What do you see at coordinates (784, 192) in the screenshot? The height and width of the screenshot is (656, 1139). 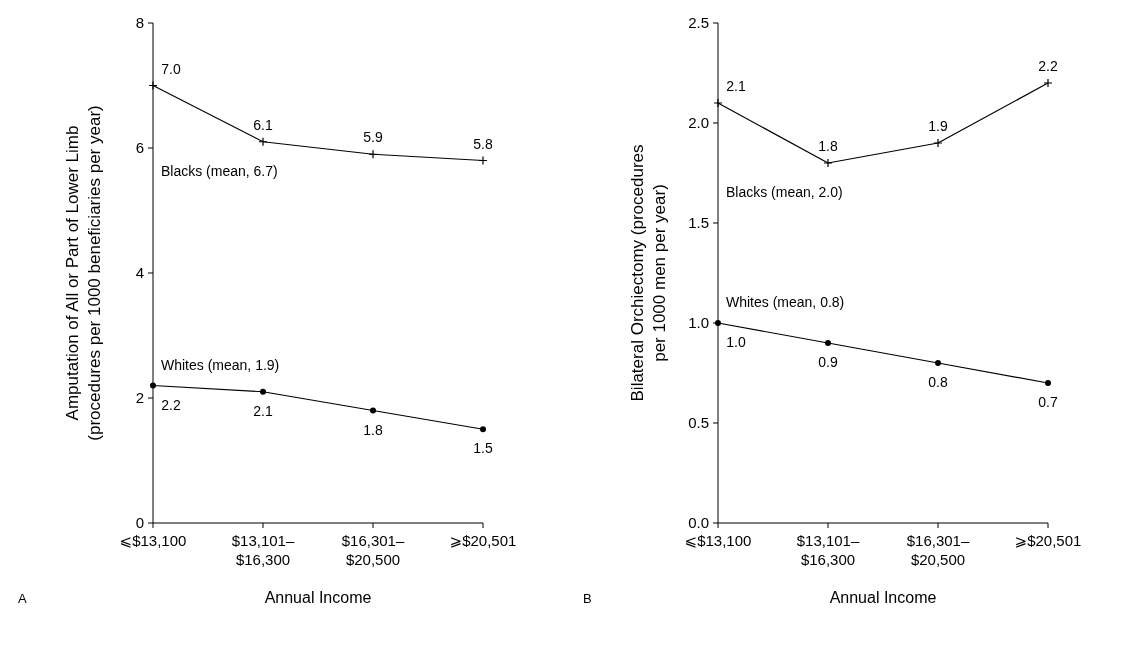 I see `series-label: Blacks (mean, 2.0)` at bounding box center [784, 192].